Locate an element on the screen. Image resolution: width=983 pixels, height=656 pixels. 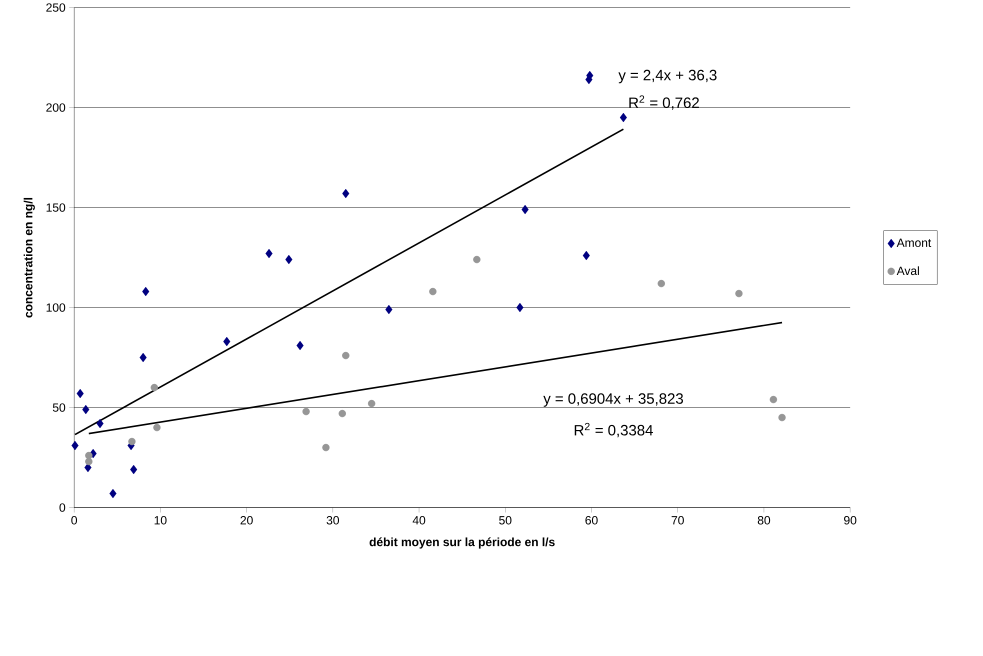
y-tick-label: 150 is located at coordinates (56, 208).